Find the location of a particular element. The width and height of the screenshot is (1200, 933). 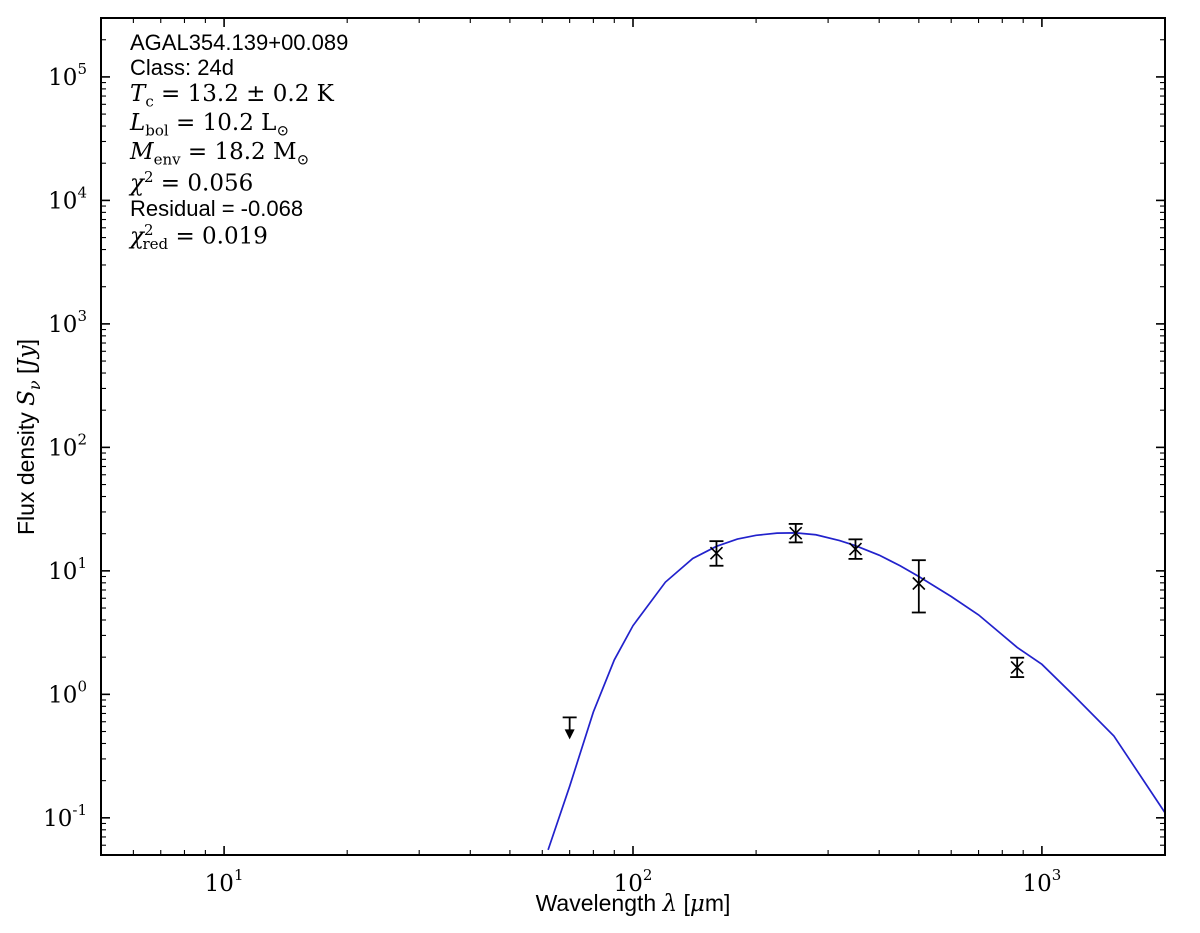

source-class-label: Class: 24d is located at coordinates (182, 68).